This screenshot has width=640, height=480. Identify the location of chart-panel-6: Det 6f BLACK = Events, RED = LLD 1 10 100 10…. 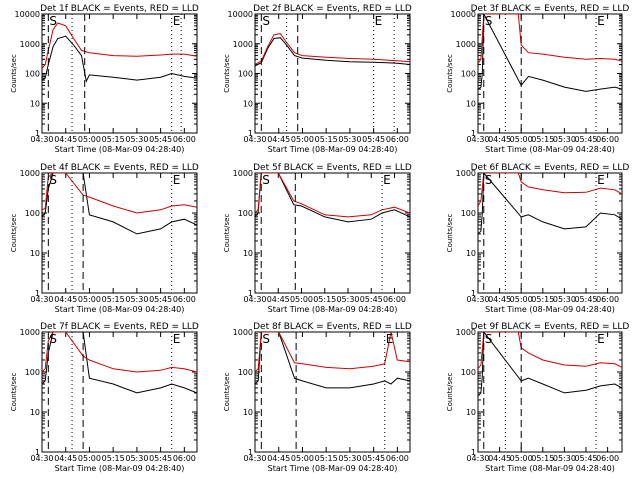
(537, 238).